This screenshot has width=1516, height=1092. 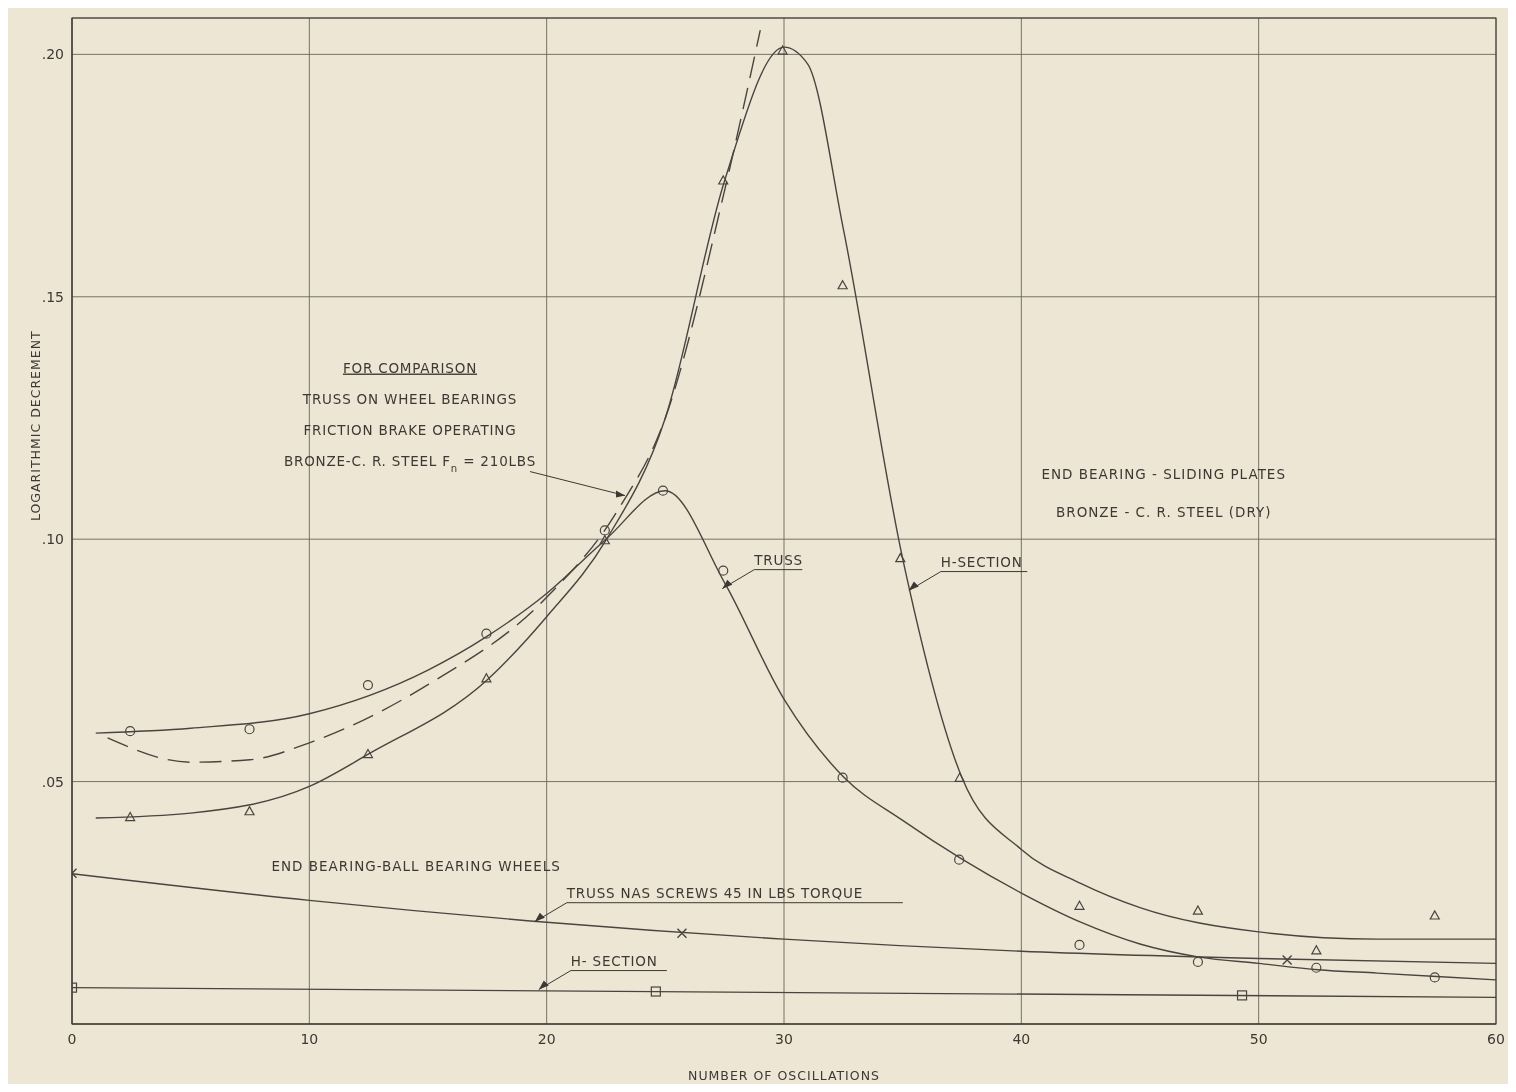 I want to click on annotation: H- SECTION, so click(x=614, y=960).